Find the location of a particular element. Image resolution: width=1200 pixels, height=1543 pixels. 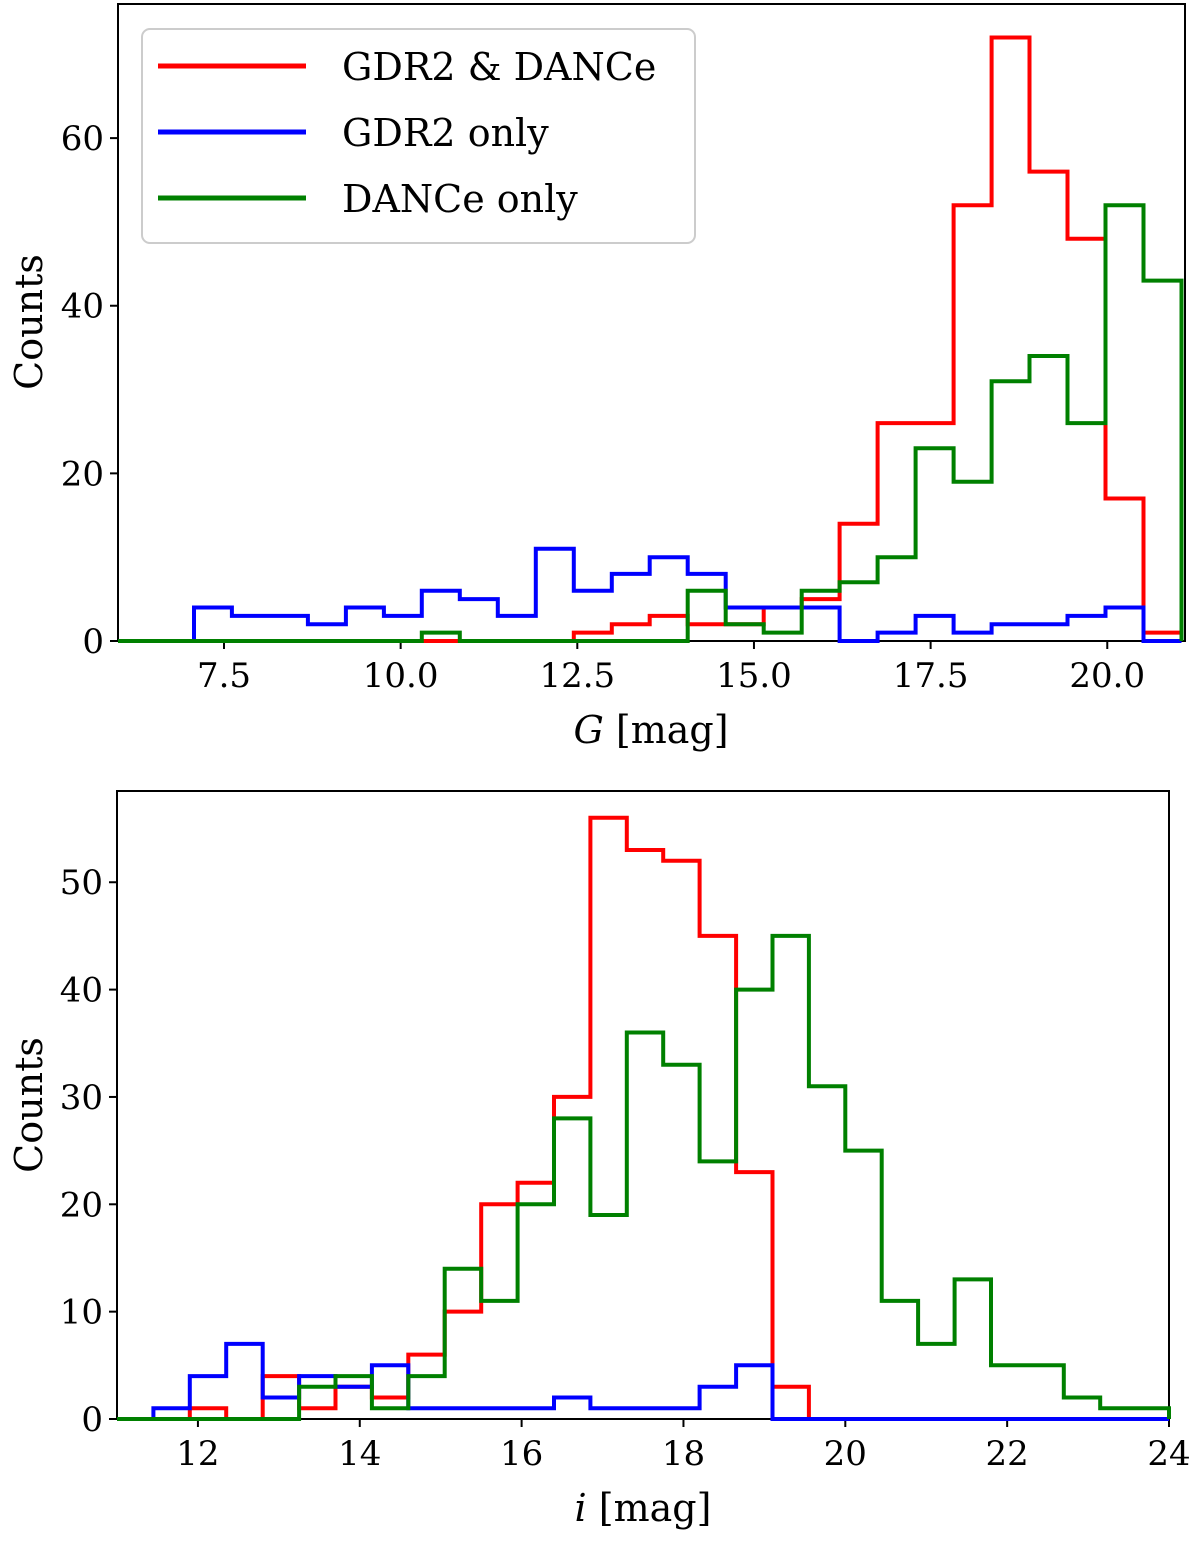

x-tick-label: 16 is located at coordinates (521, 1454).